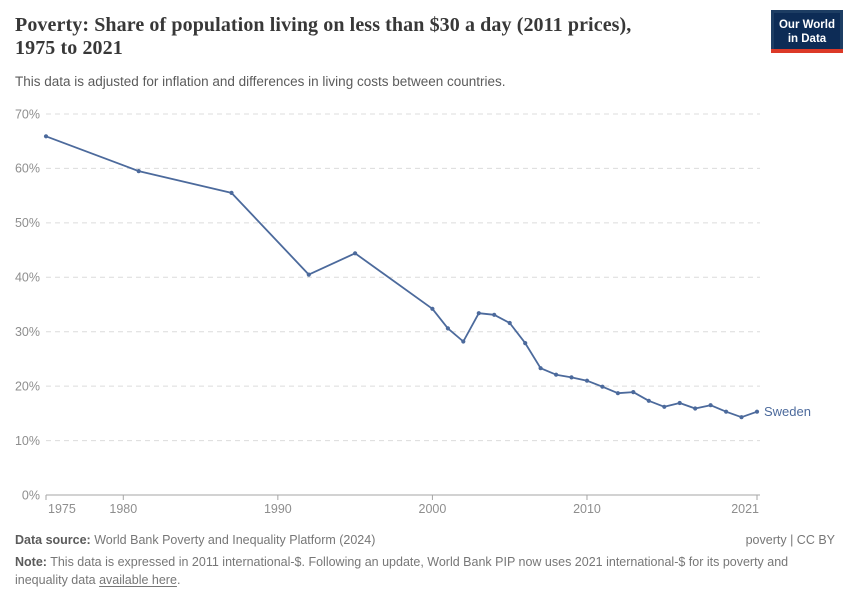 This screenshot has width=850, height=600. Describe the element at coordinates (27, 223) in the screenshot. I see `y-axis-label: 50%` at that location.